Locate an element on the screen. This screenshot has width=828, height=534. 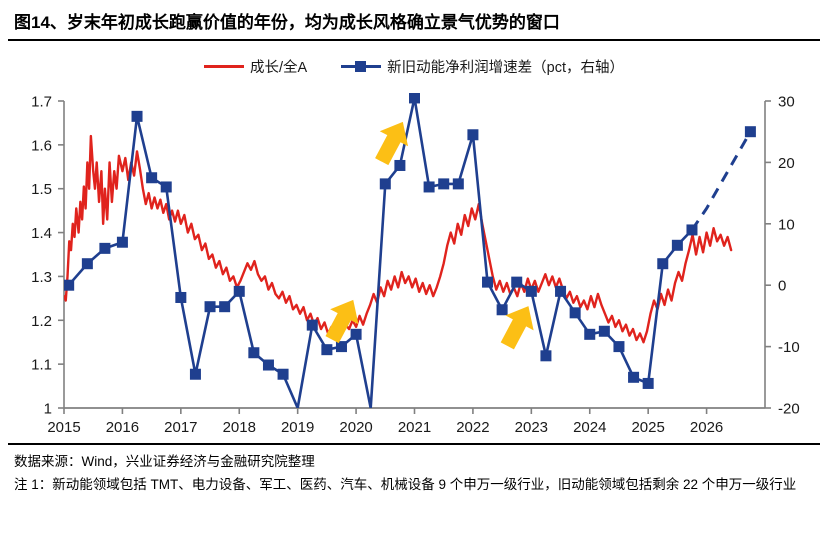
page-title: 图14、岁末年初成长跑赢价值的年份，均为成长风格确立景气优势的窗口 is located at coordinates (287, 22).